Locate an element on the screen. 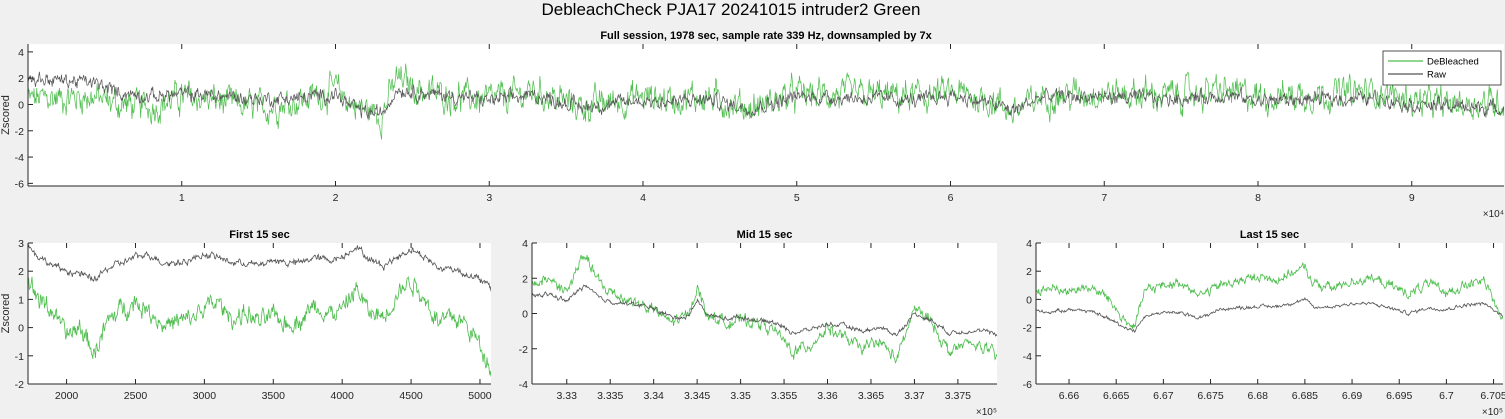 Image resolution: width=1505 pixels, height=419 pixels. x-tick-label: 6.67 is located at coordinates (1163, 396).